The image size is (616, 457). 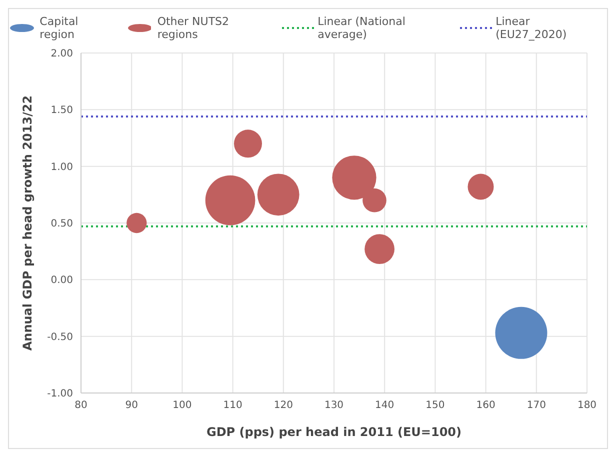 What do you see at coordinates (334, 432) in the screenshot?
I see `x-axis-title: GDP (pps) per head in 2011 (EU=100)` at bounding box center [334, 432].